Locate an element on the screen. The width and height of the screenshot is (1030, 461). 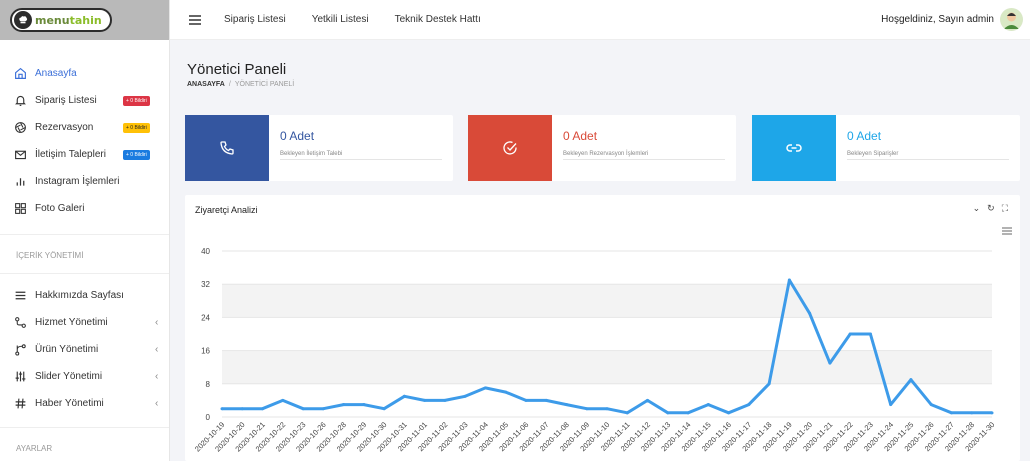
card-icon-bg is located at coordinates (794, 148).